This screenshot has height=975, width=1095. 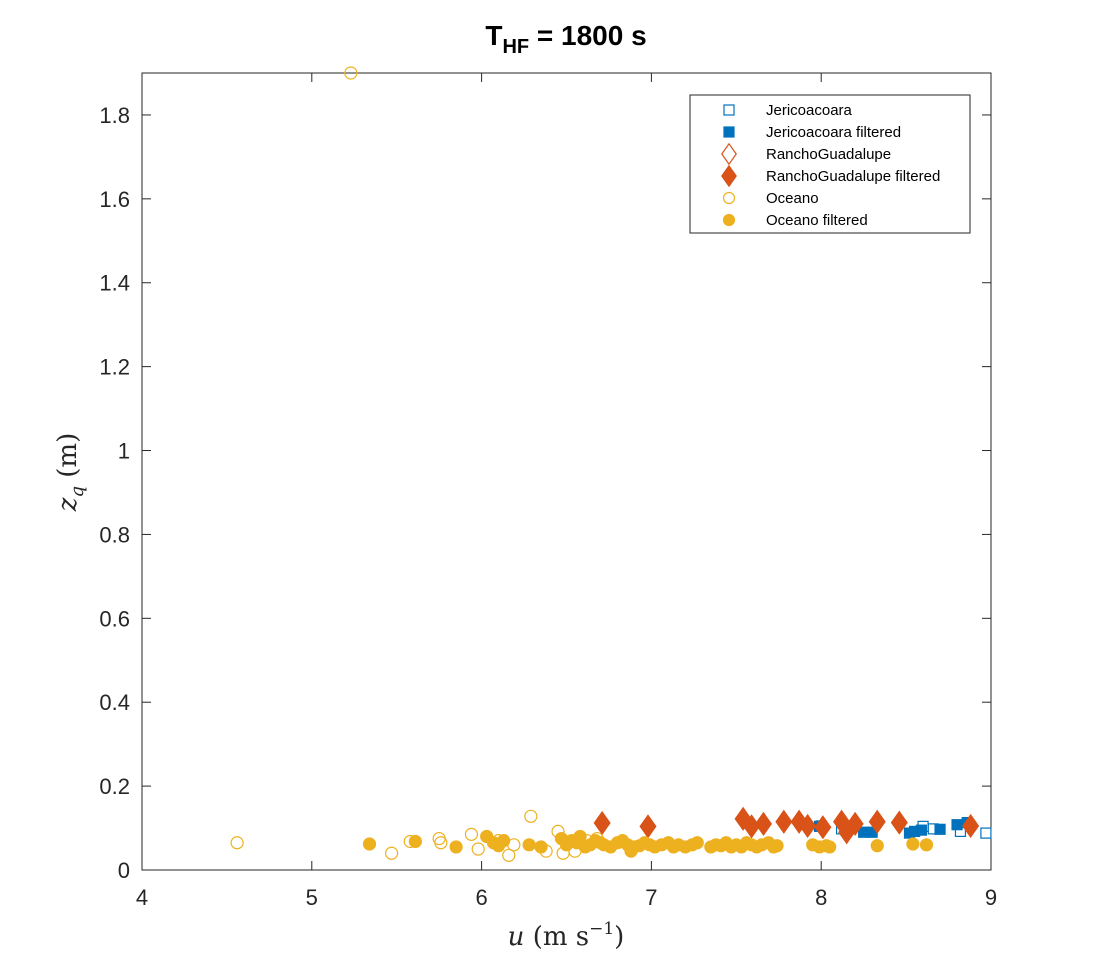 What do you see at coordinates (651, 897) in the screenshot?
I see `x-tick-label: 7` at bounding box center [651, 897].